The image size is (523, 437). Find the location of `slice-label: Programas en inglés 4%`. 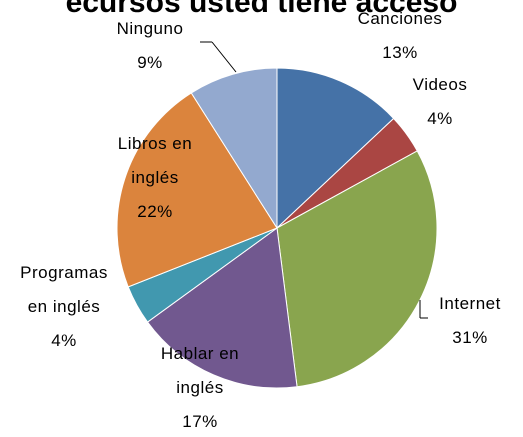

slice-label: Programas en inglés 4% is located at coordinates (64, 307).